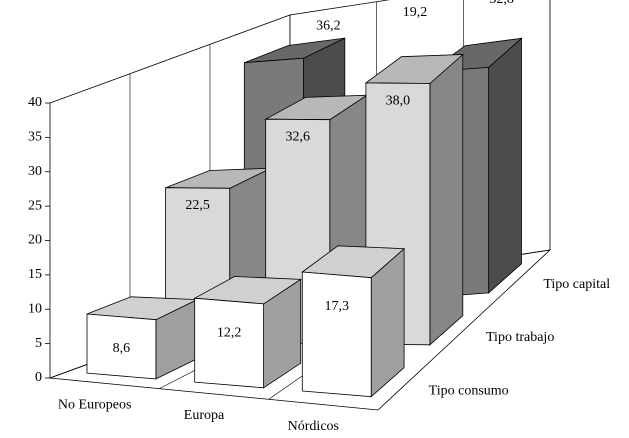  Describe the element at coordinates (298, 137) in the screenshot. I see `value-label: 32,6` at that location.